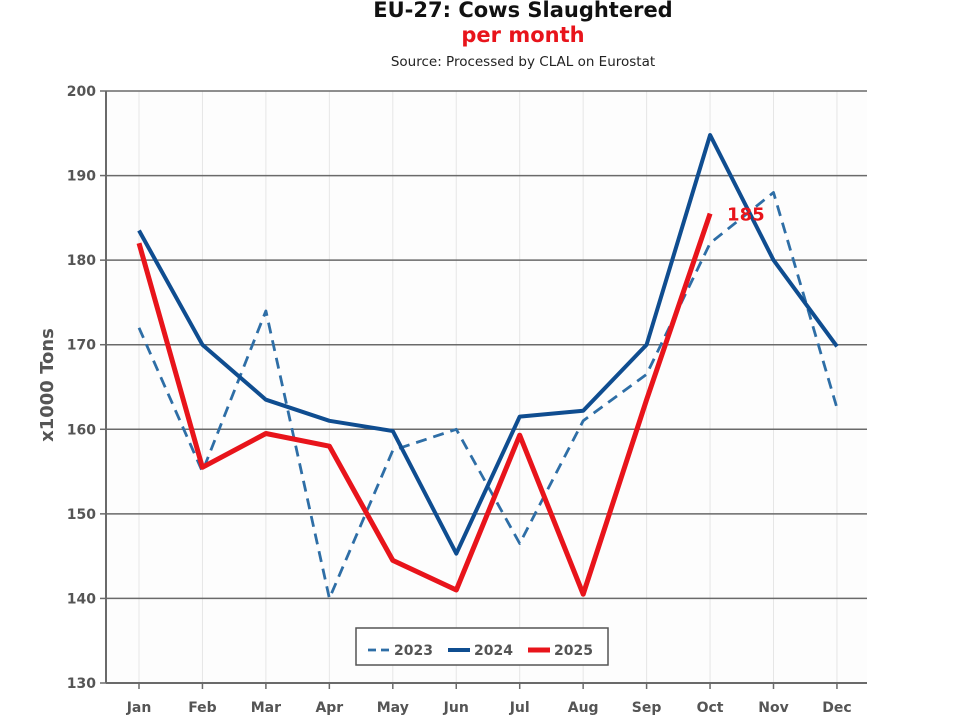  I want to click on value-annotation: 185, so click(746, 215).